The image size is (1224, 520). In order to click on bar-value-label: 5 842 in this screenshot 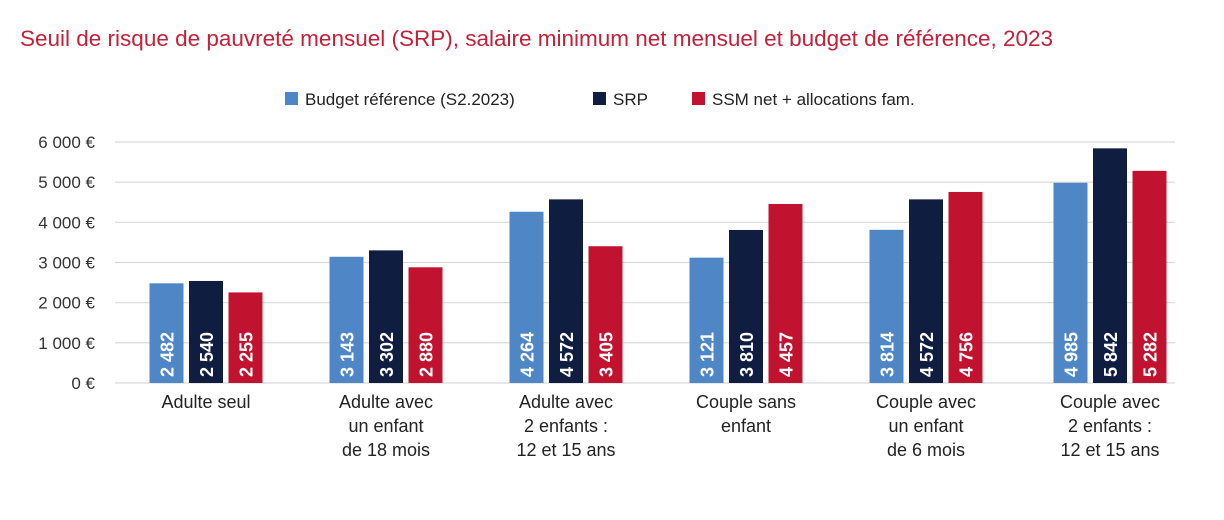, I will do `click(1111, 354)`.